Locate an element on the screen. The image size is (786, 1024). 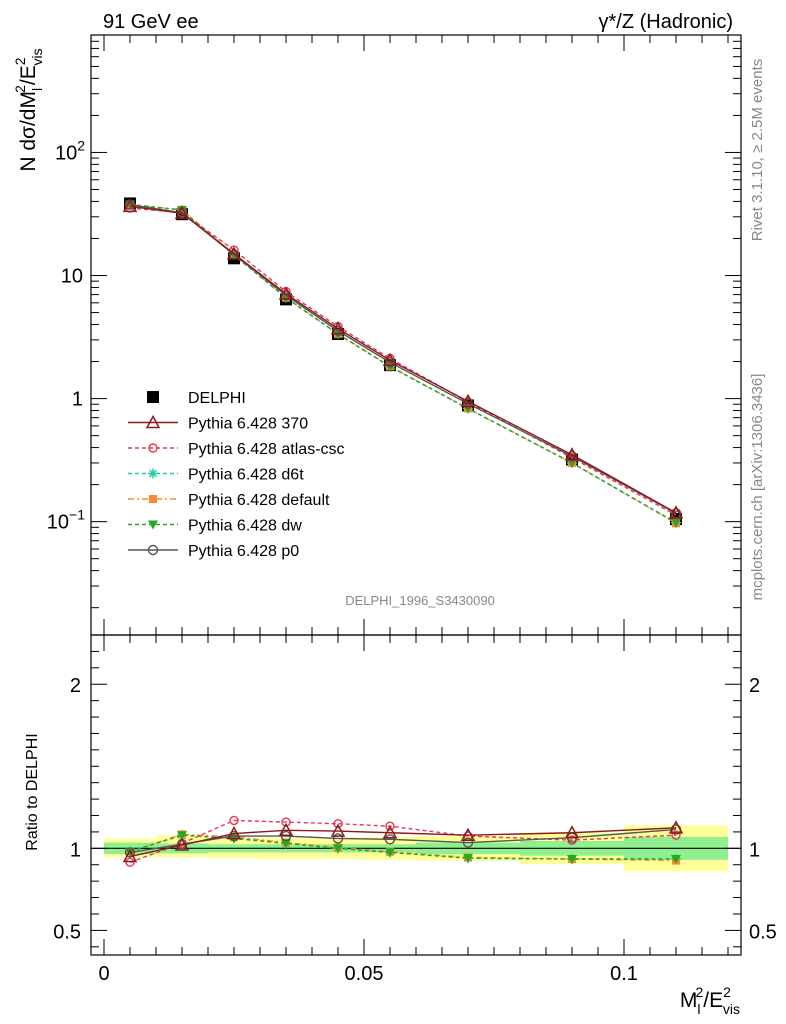
xtick-label-2: 0.1 is located at coordinates (624, 974).